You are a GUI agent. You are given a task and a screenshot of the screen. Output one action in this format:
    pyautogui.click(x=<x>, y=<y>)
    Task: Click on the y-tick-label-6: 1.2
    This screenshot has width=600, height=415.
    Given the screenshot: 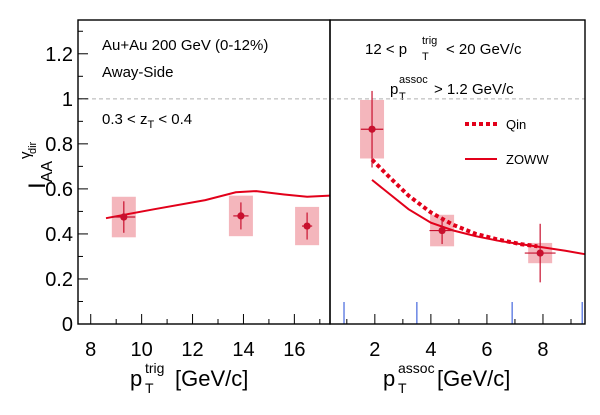 What is the action you would take?
    pyautogui.click(x=59, y=55)
    